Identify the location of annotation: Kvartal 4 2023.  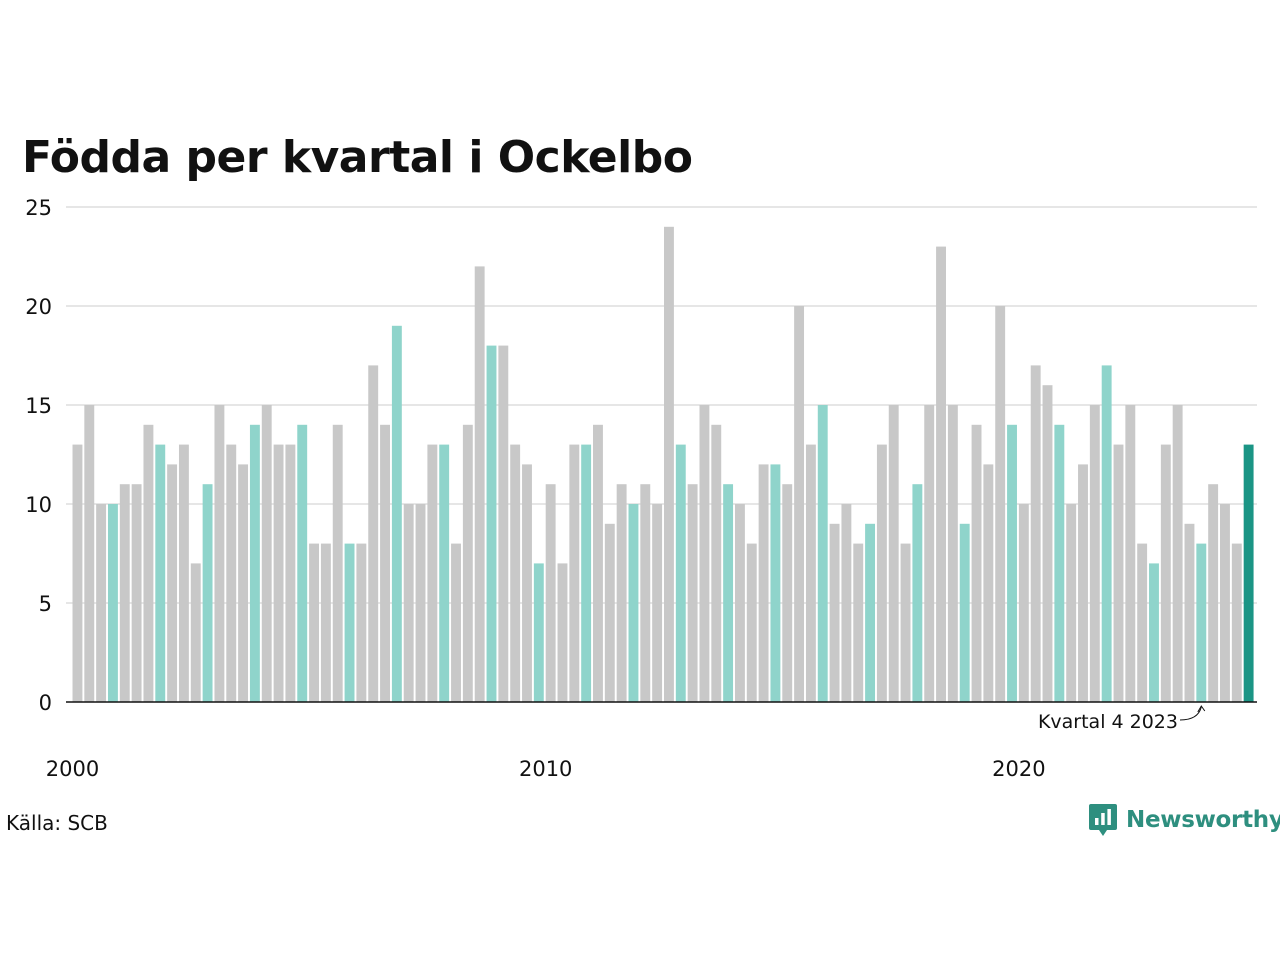
(1122, 719).